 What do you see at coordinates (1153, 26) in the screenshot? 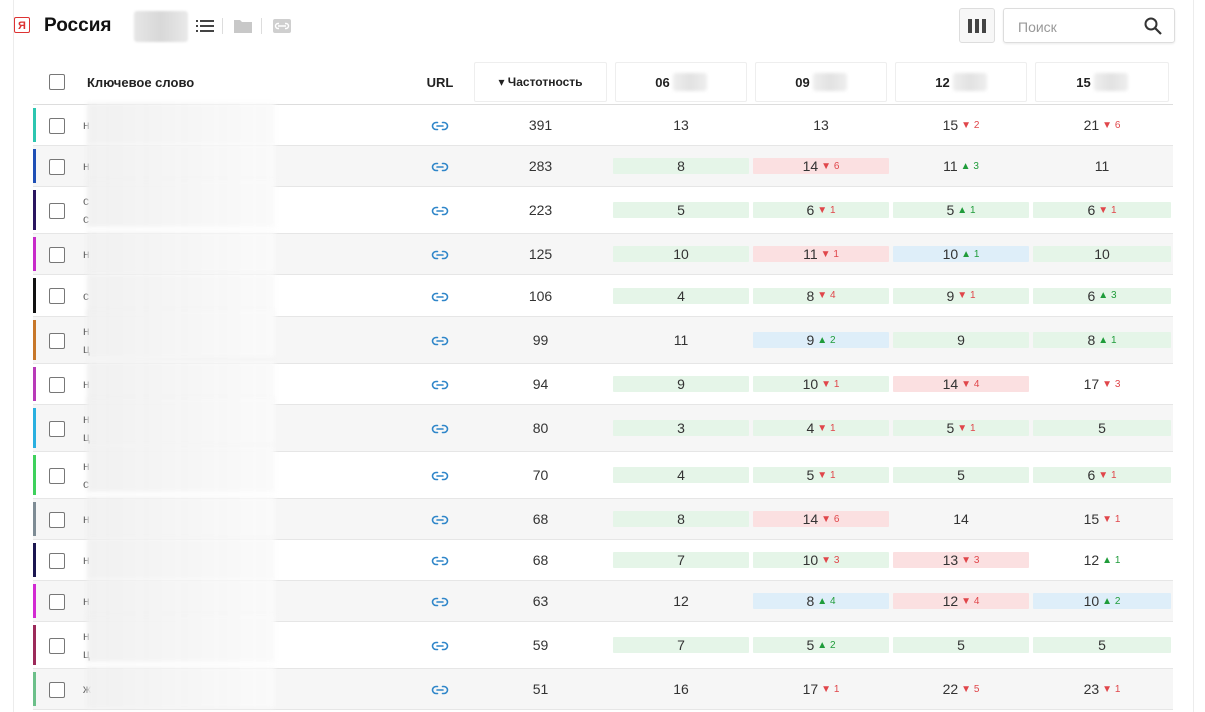
I see `search-icon` at bounding box center [1153, 26].